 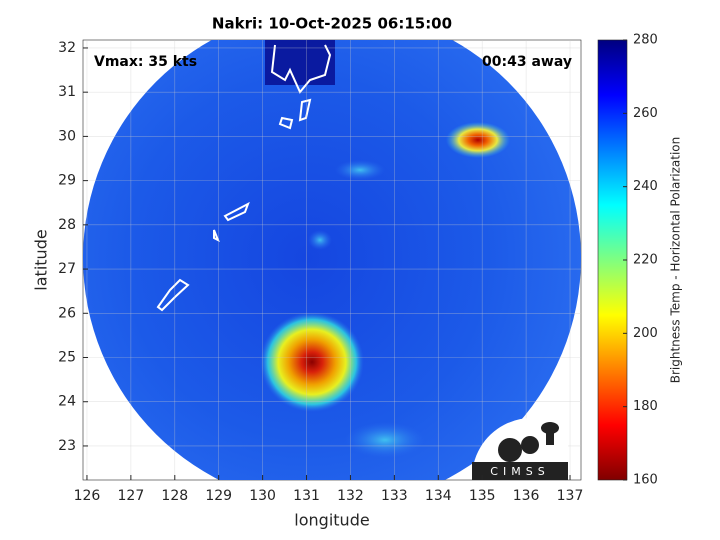 What do you see at coordinates (67, 225) in the screenshot?
I see `y-tick-label: 28` at bounding box center [67, 225].